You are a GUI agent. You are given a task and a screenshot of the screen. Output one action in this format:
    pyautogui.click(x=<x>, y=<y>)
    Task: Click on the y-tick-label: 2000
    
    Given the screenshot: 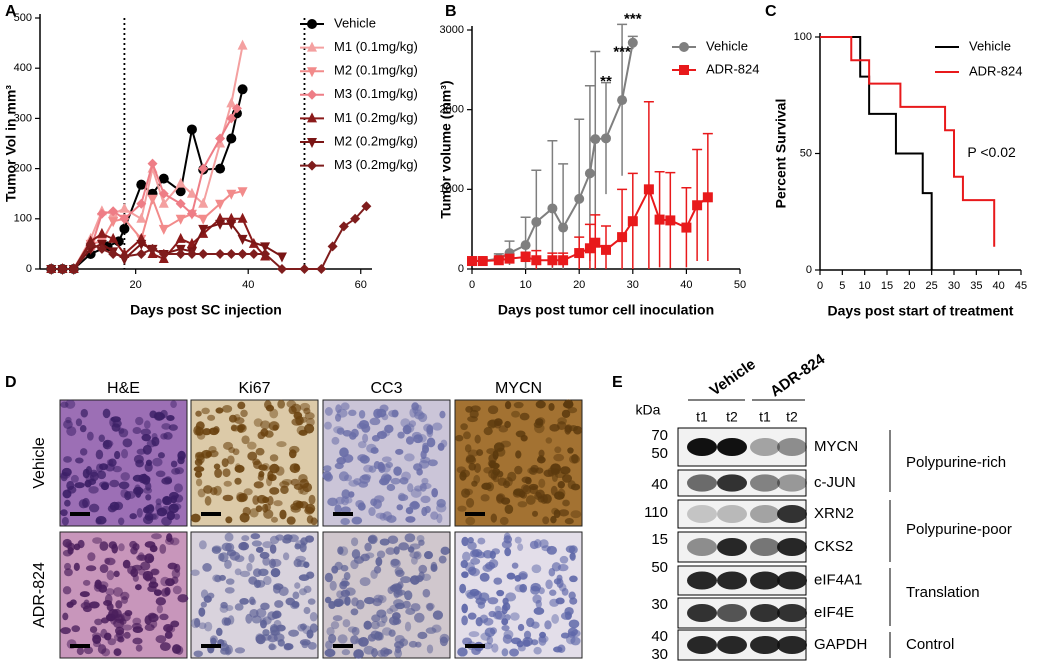 What is the action you would take?
    pyautogui.click(x=452, y=110)
    